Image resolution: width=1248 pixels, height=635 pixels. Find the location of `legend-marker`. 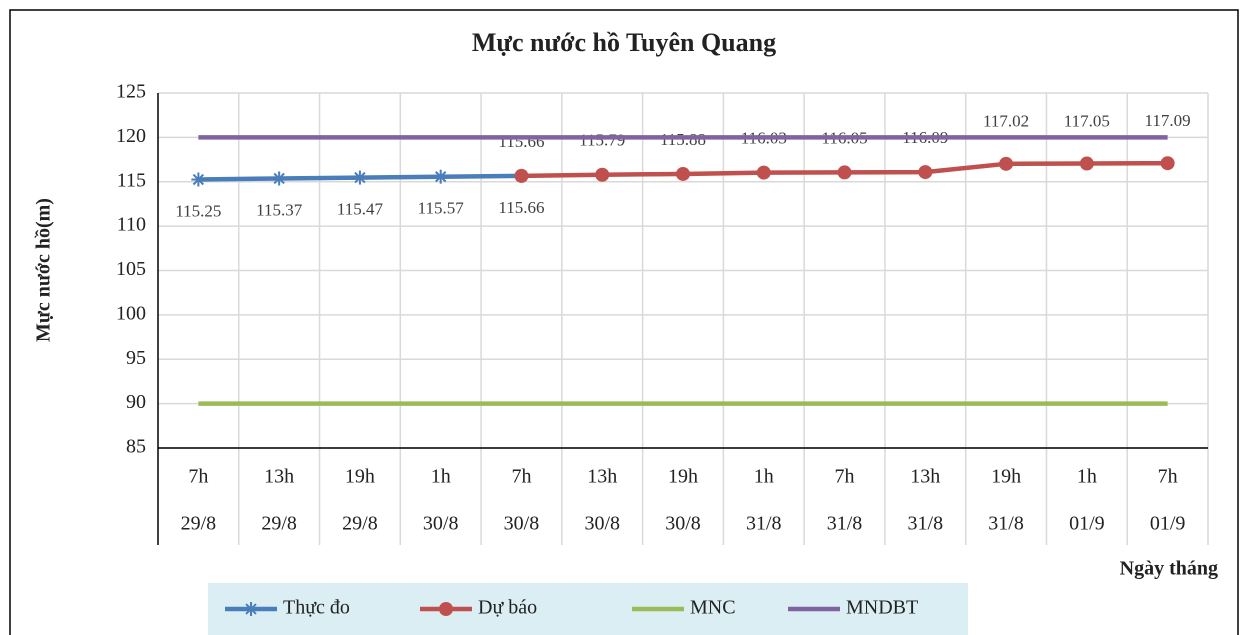

legend-marker is located at coordinates (446, 609).